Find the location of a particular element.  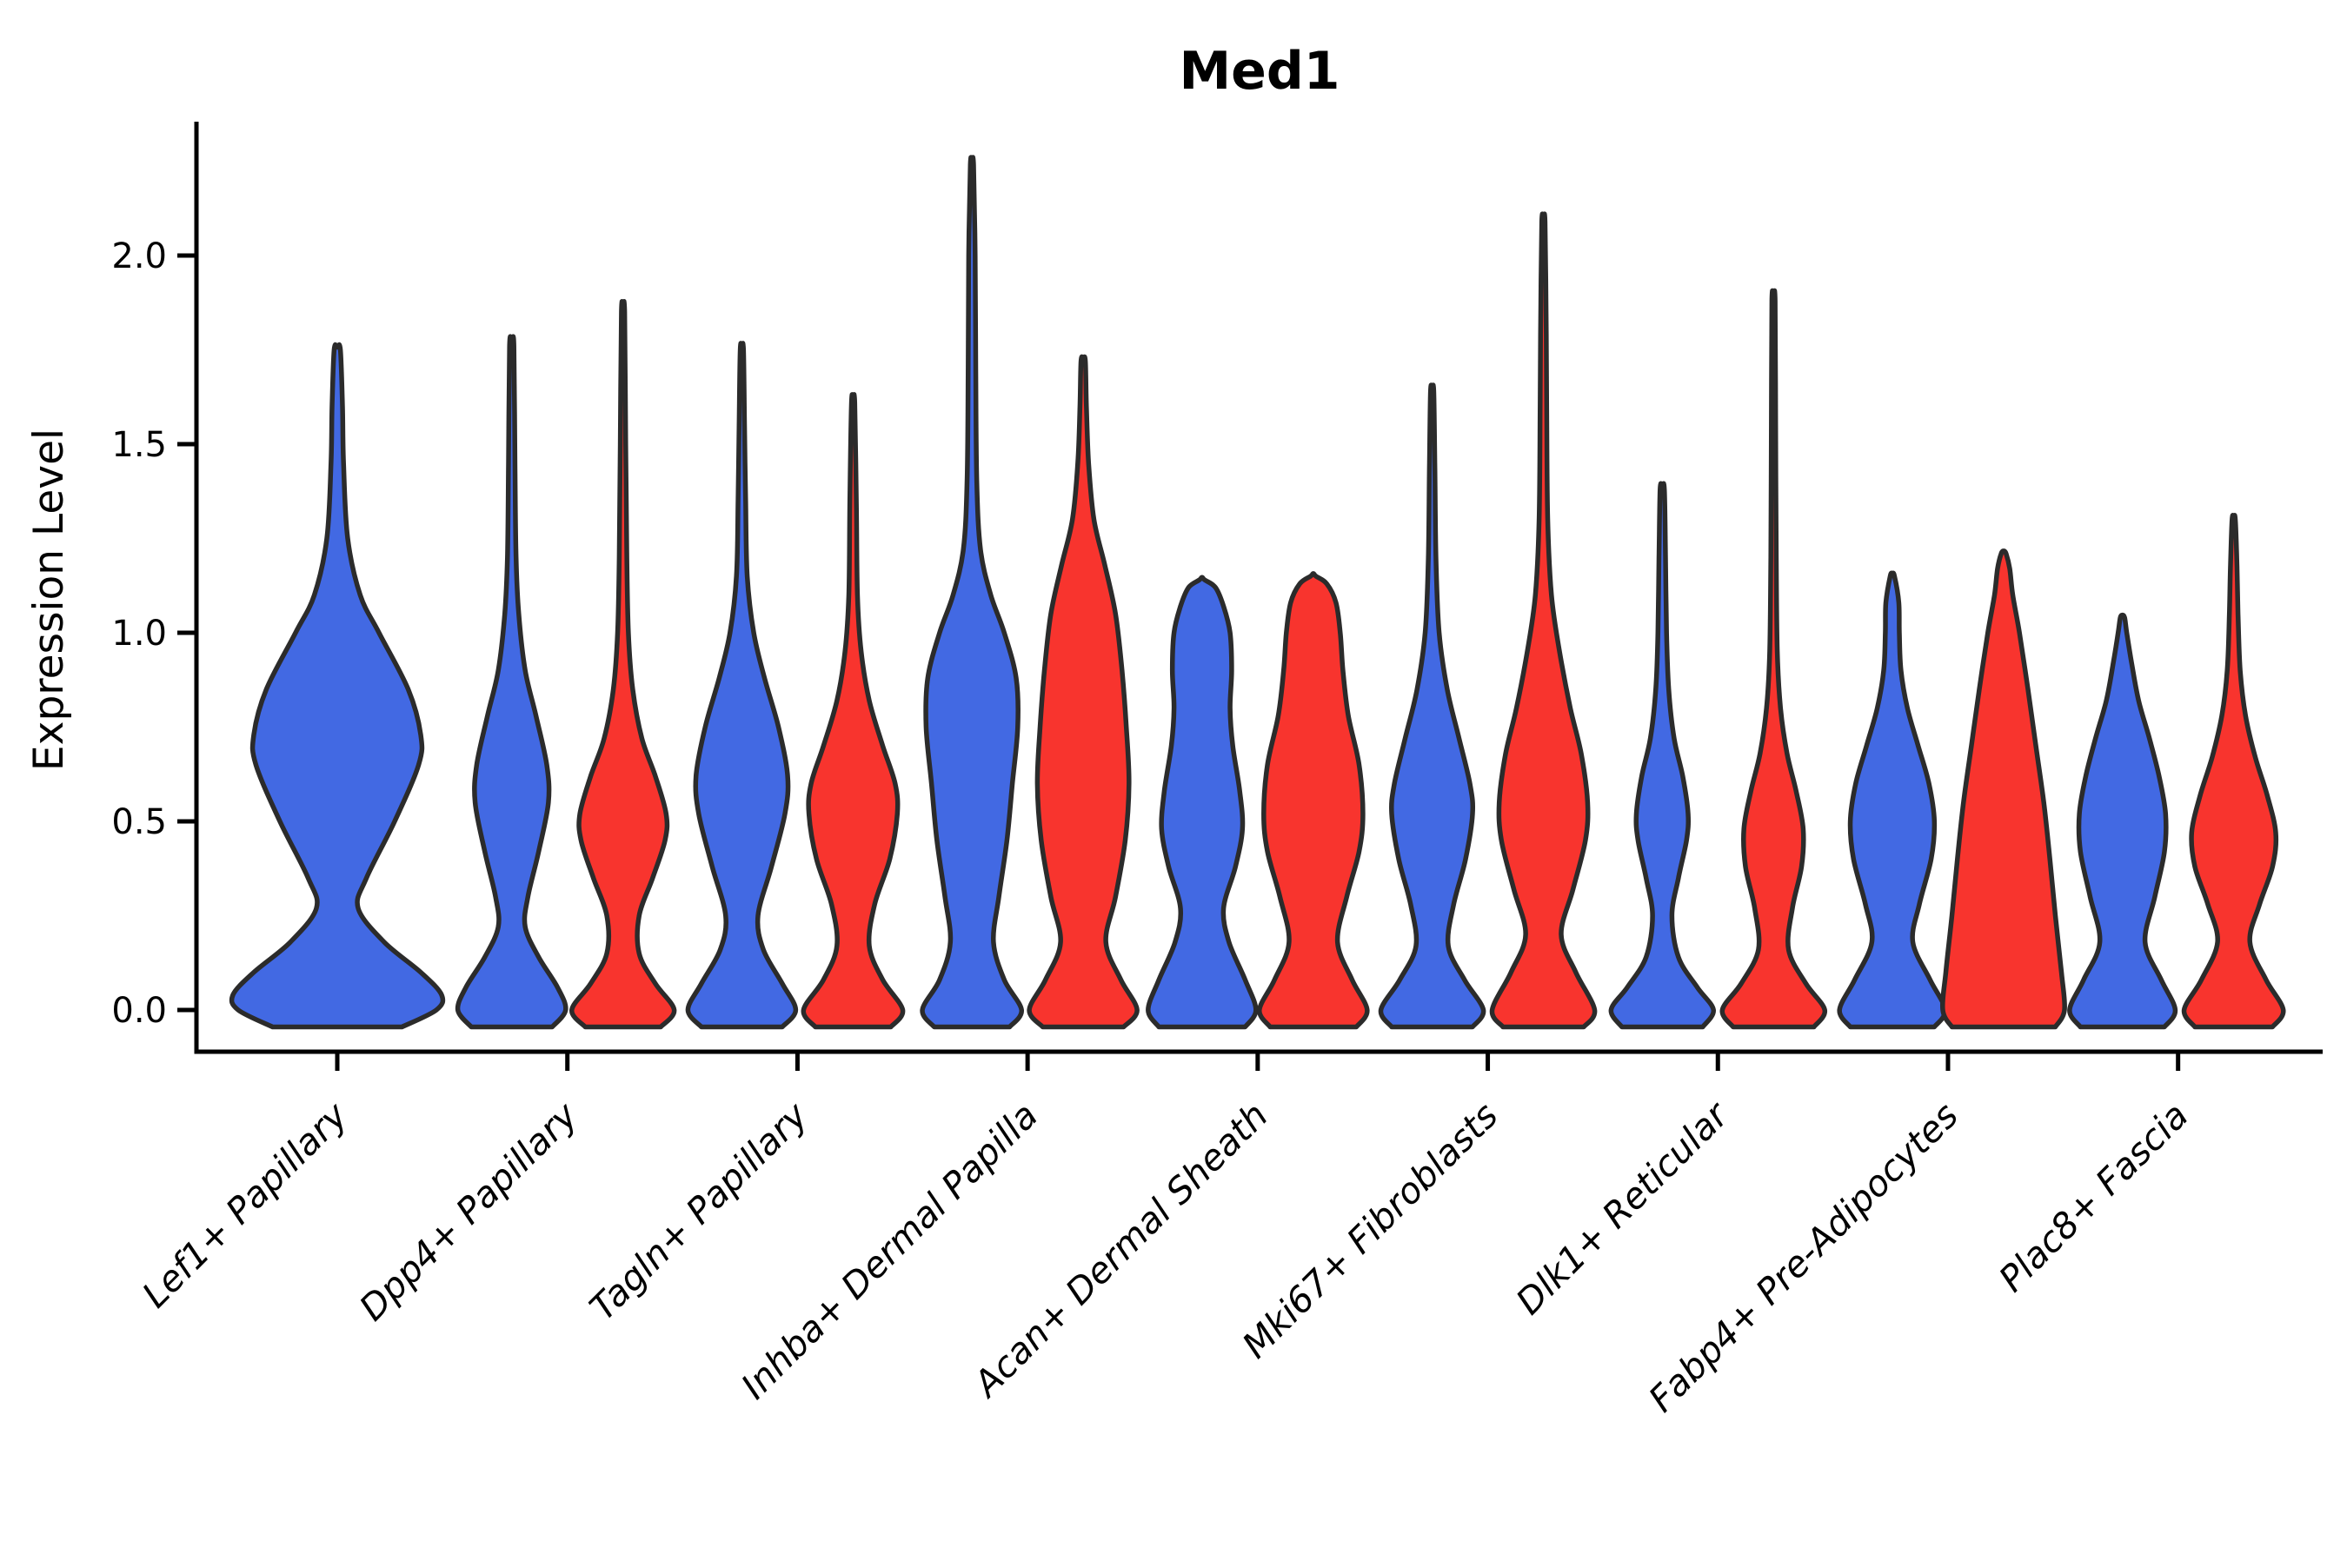

chart-title: Med1 is located at coordinates (1260, 71).